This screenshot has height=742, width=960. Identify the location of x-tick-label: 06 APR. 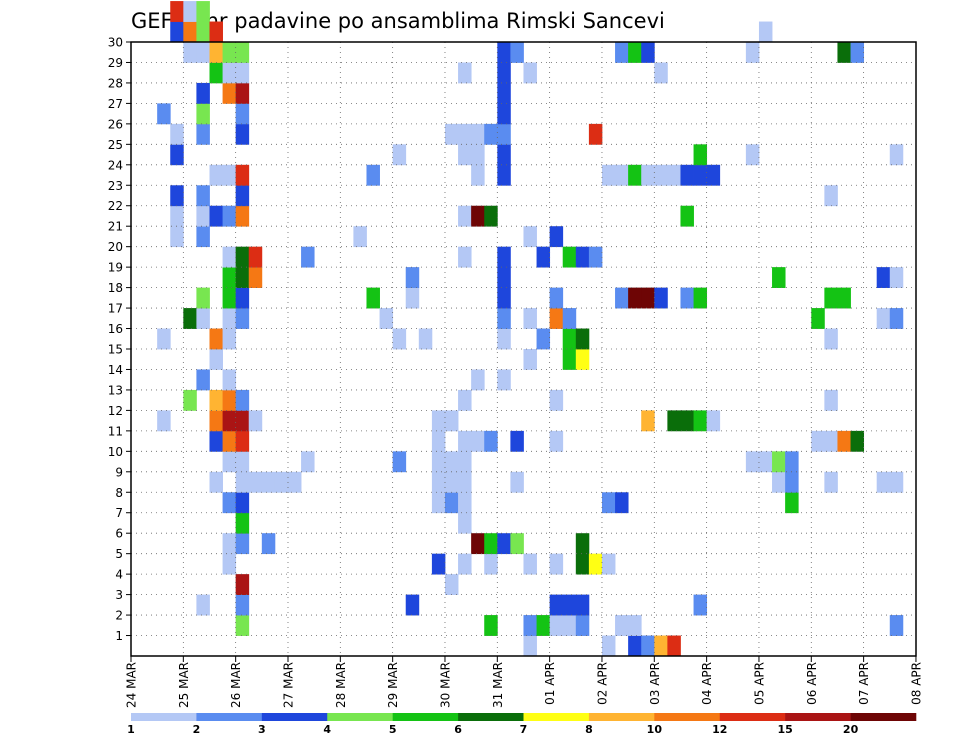
(812, 683).